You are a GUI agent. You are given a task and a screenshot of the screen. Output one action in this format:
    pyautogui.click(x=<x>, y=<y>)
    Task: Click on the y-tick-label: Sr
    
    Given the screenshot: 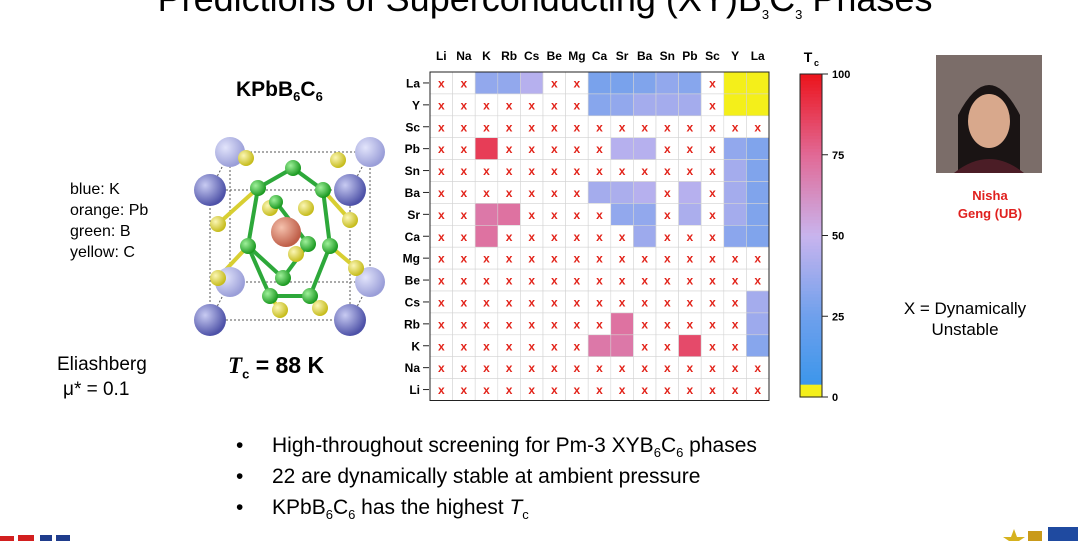 What is the action you would take?
    pyautogui.click(x=413, y=215)
    